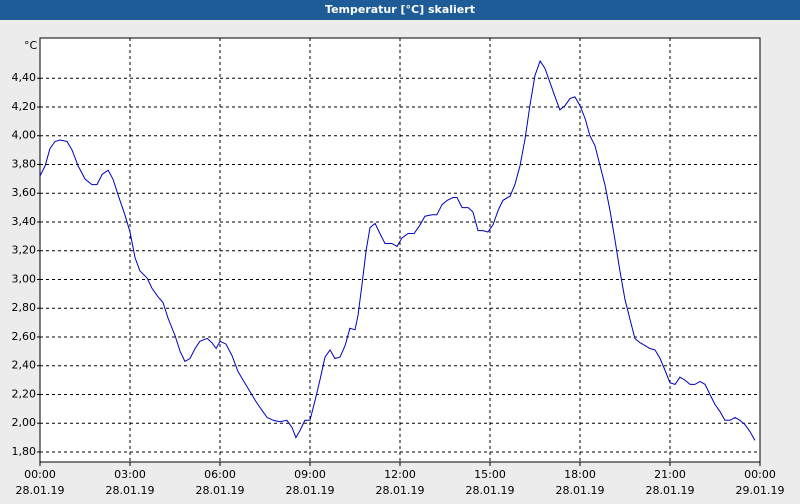 This screenshot has height=504, width=800. What do you see at coordinates (24, 365) in the screenshot?
I see `y-tick-label: 2,40` at bounding box center [24, 365].